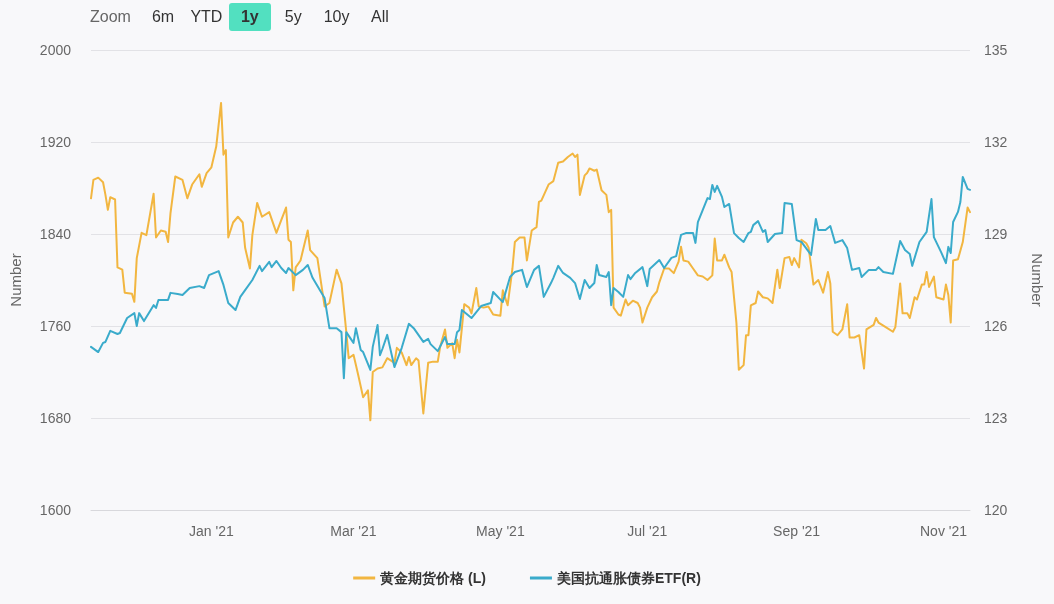 The width and height of the screenshot is (1054, 604). What do you see at coordinates (628, 578) in the screenshot?
I see `legend-label: 美国抗通胀债券ETF(R)` at bounding box center [628, 578].